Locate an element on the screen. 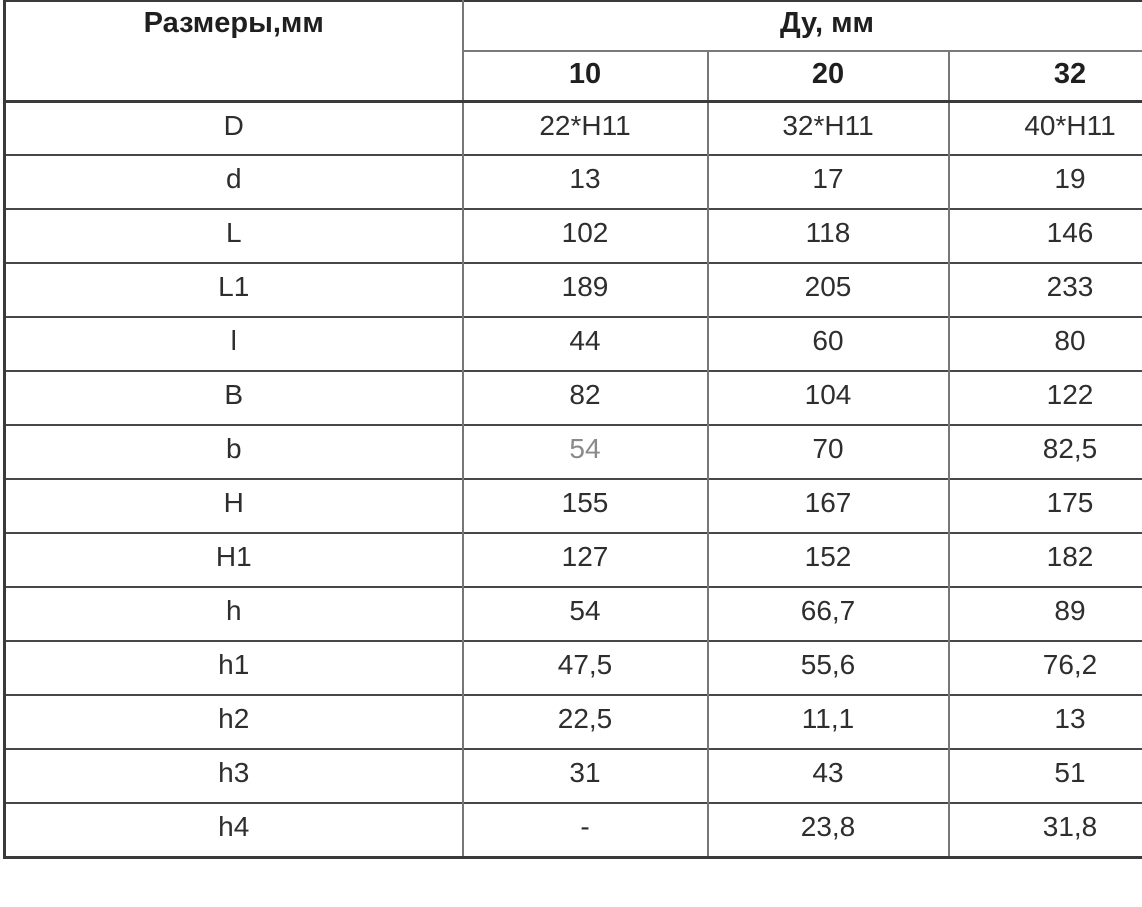  table-row: l 44 60 80 is located at coordinates (573, 344).